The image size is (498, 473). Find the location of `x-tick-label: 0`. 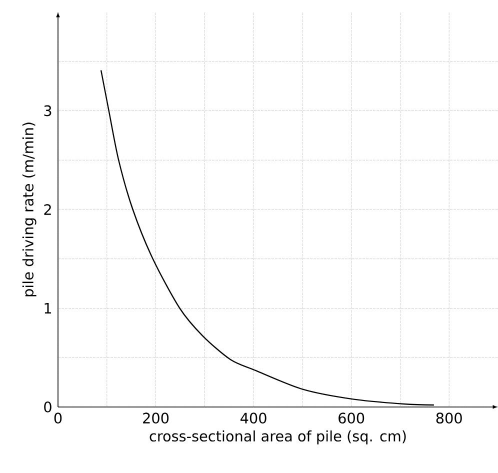

x-tick-label: 0 is located at coordinates (58, 418).